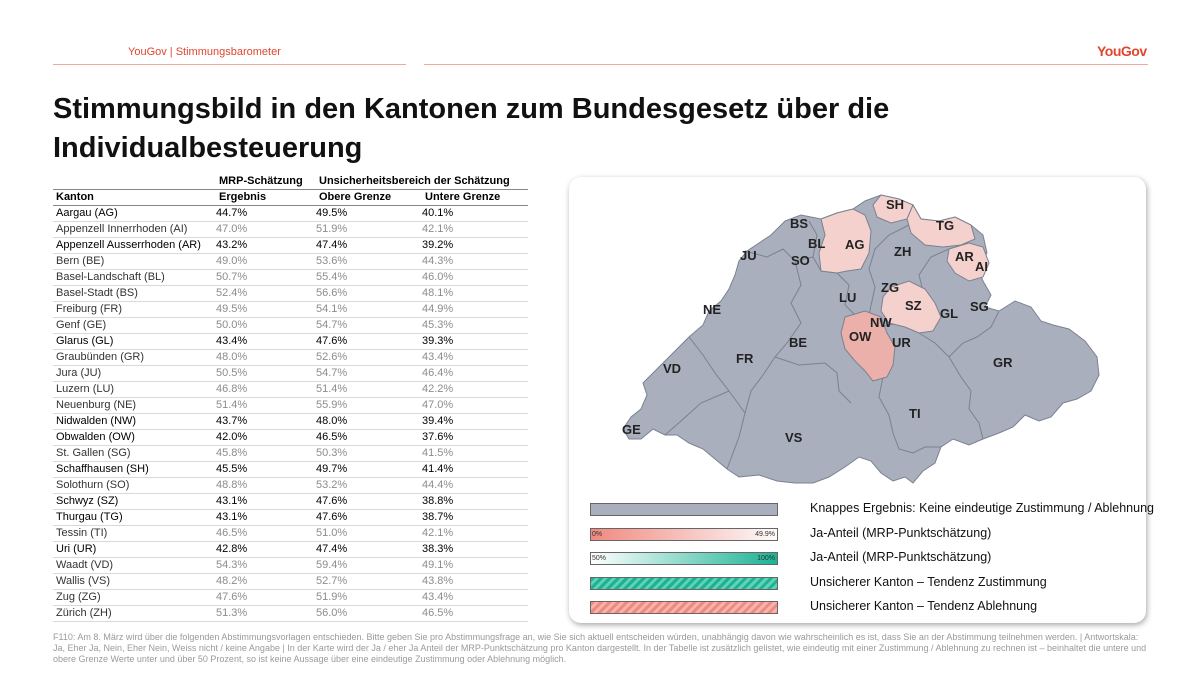 This screenshot has width=1200, height=674. What do you see at coordinates (631, 429) in the screenshot?
I see `label-ge: GE` at bounding box center [631, 429].